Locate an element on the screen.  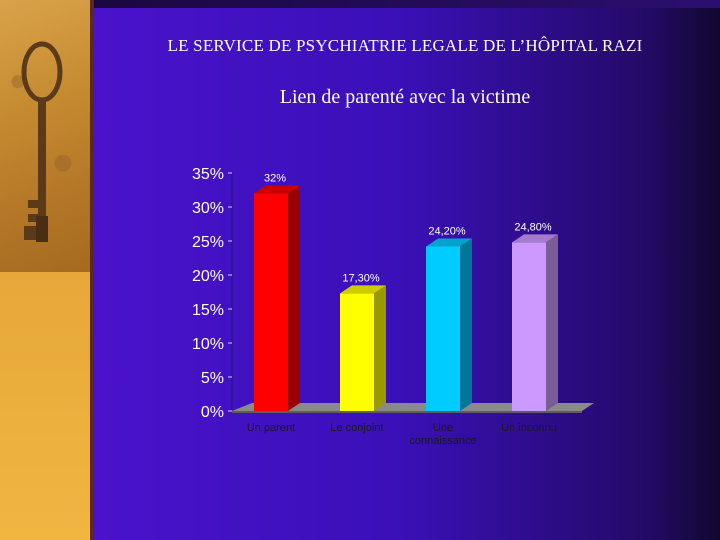
chart-floor is located at coordinates (413, 408).